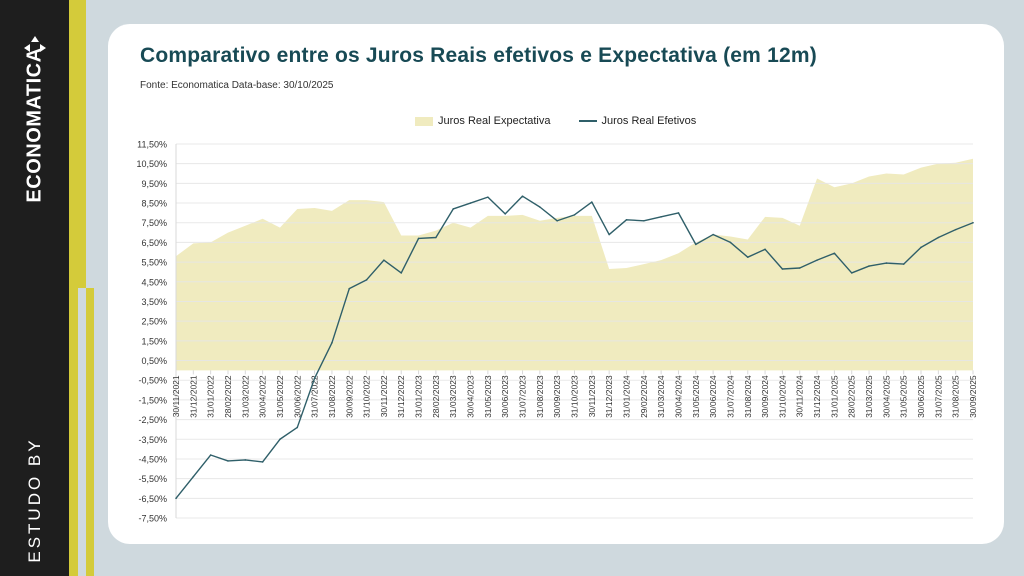 This screenshot has height=576, width=1024. Describe the element at coordinates (154, 184) in the screenshot. I see `y-tick-label: 9,50%` at that location.